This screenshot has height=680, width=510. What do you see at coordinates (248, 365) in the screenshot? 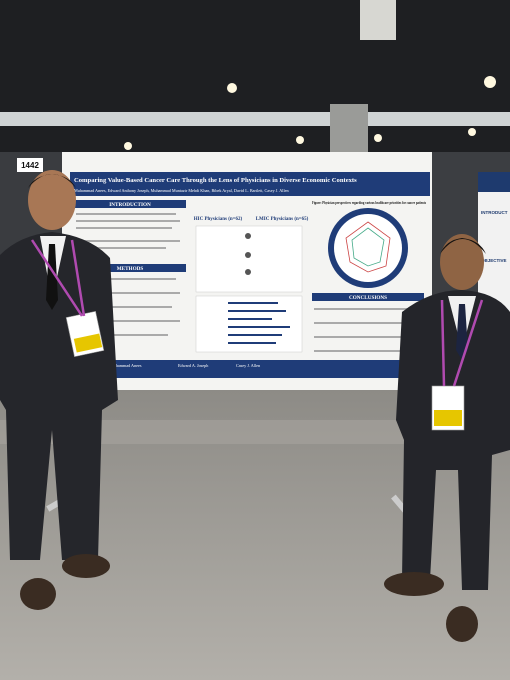
I see `footer-name: Casey J. Allen` at bounding box center [248, 365].